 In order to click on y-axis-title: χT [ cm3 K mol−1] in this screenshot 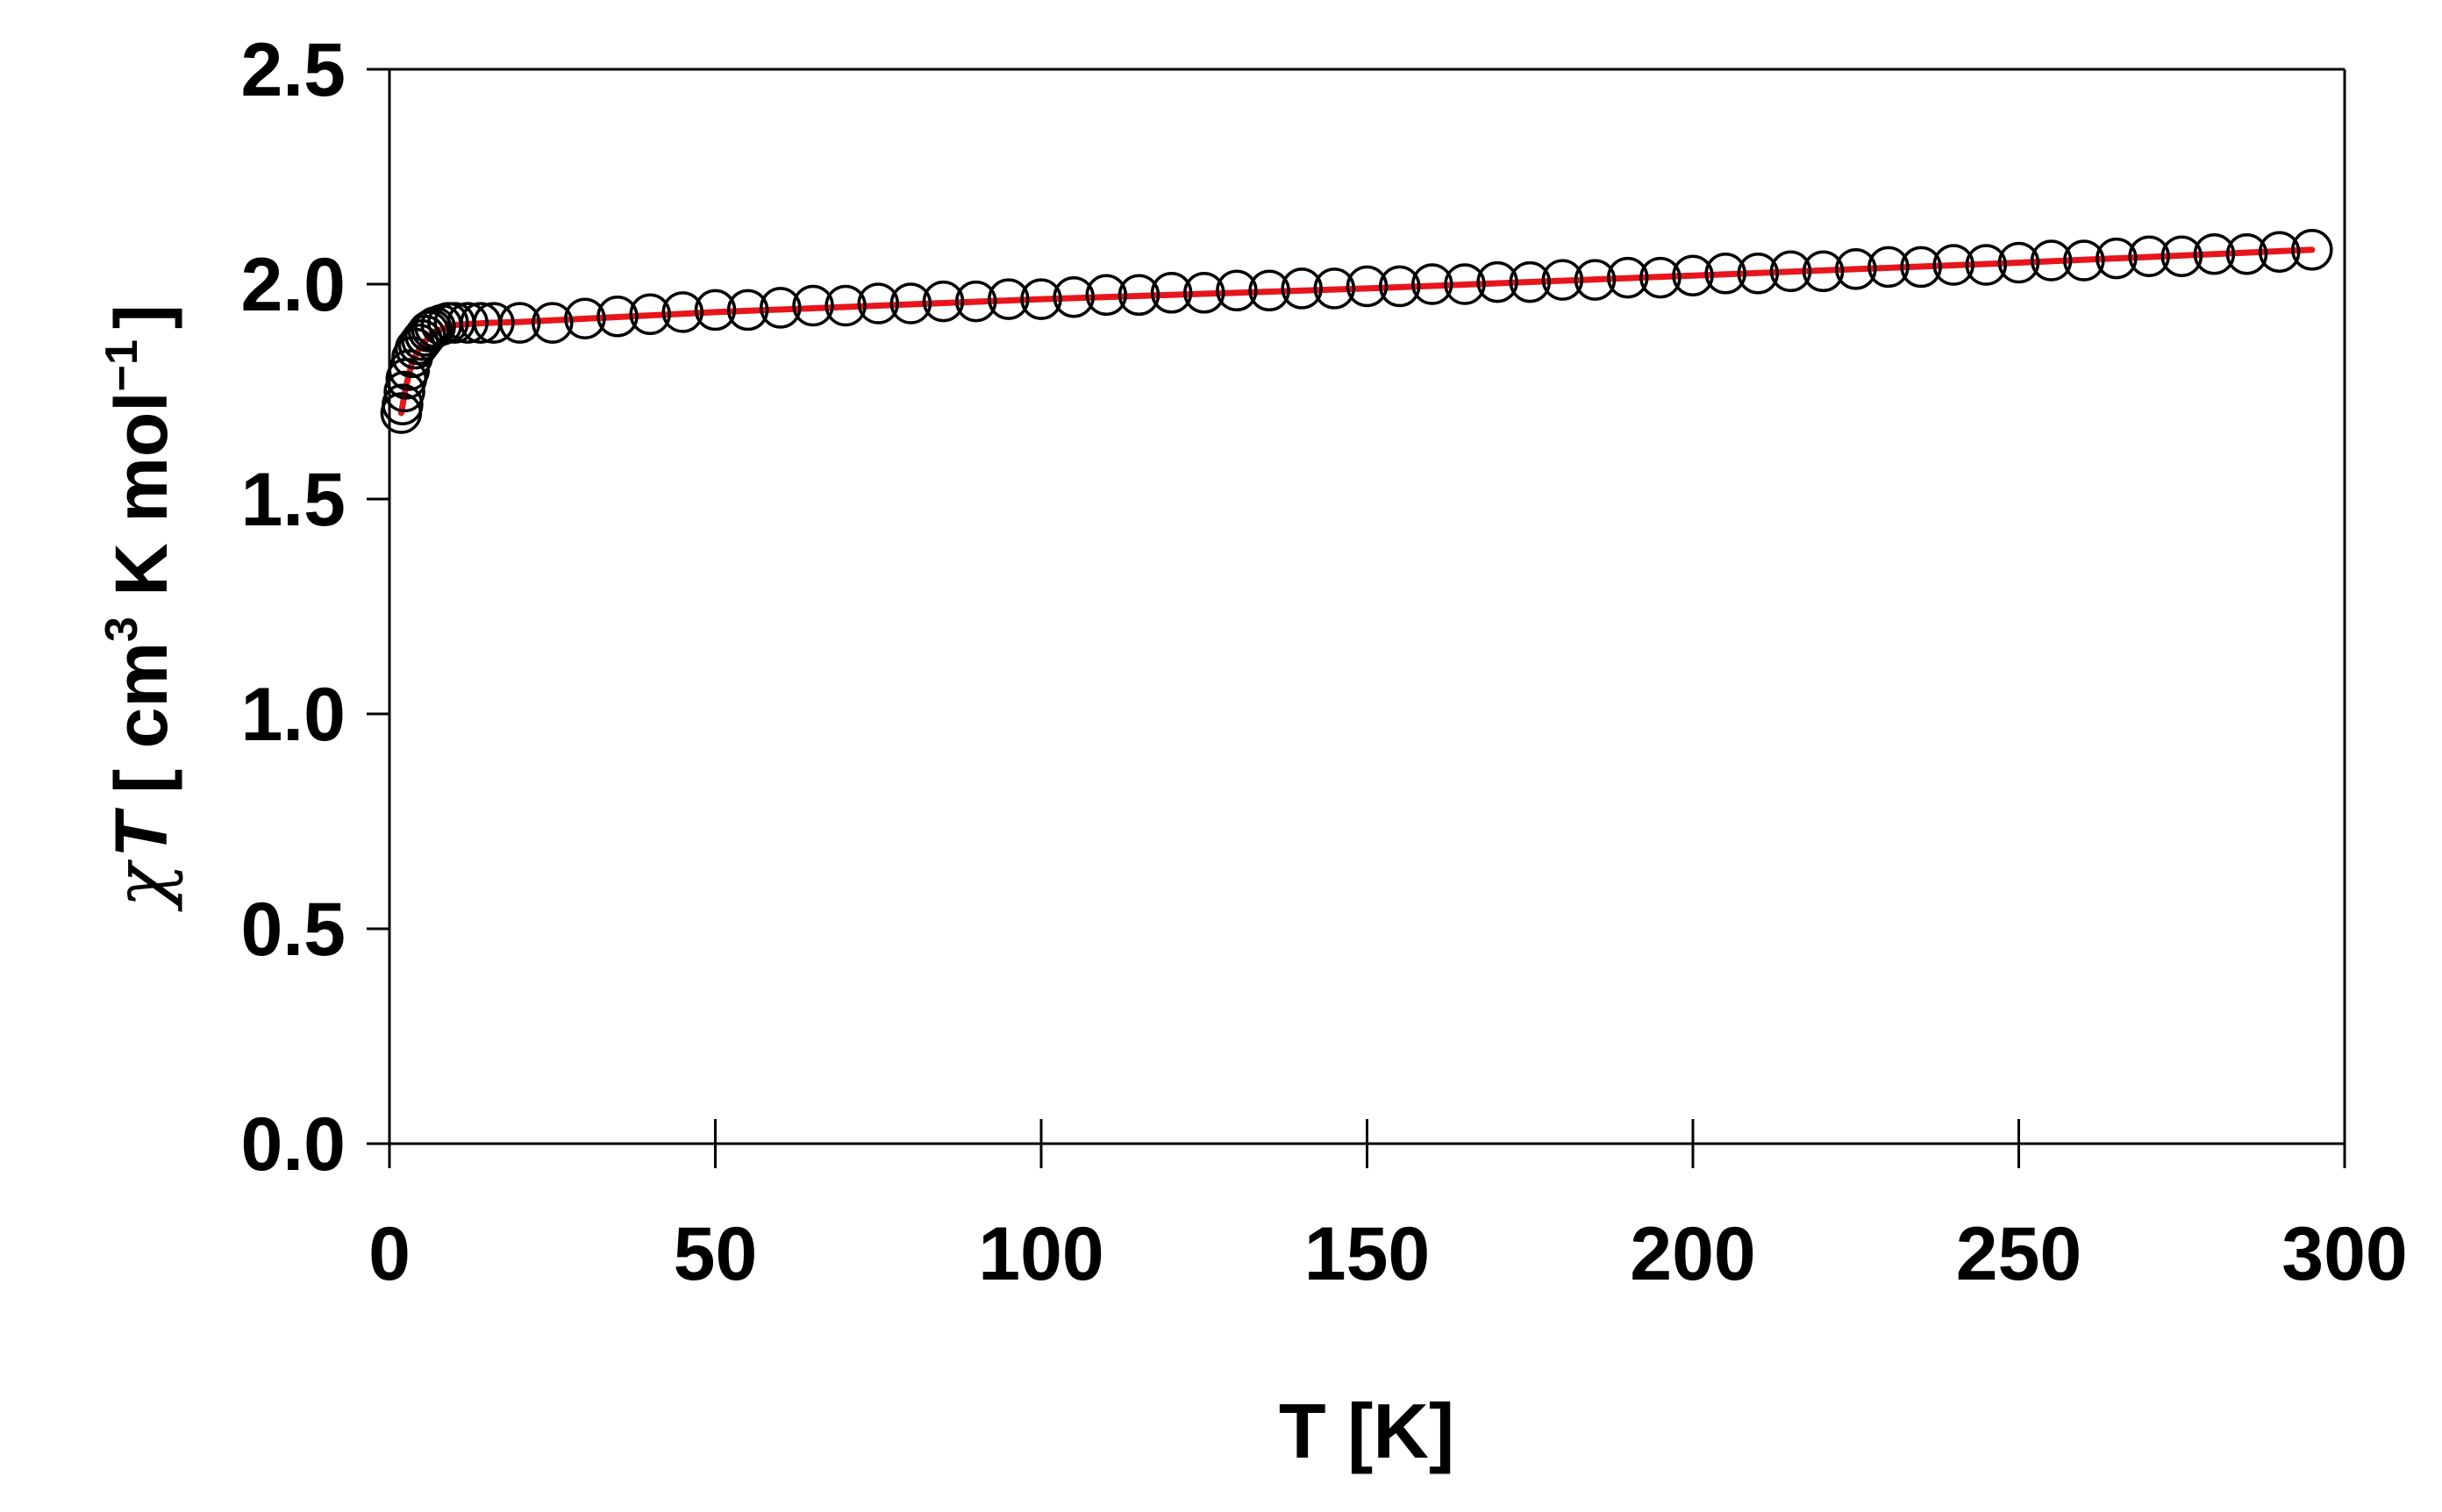, I will do `click(140, 608)`.